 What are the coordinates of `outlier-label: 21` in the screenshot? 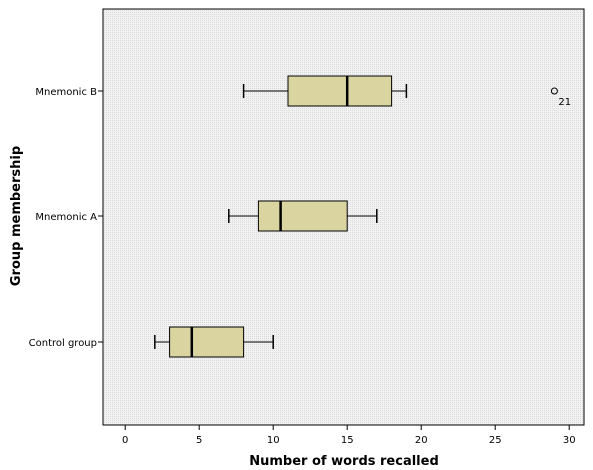 It's located at (564, 102).